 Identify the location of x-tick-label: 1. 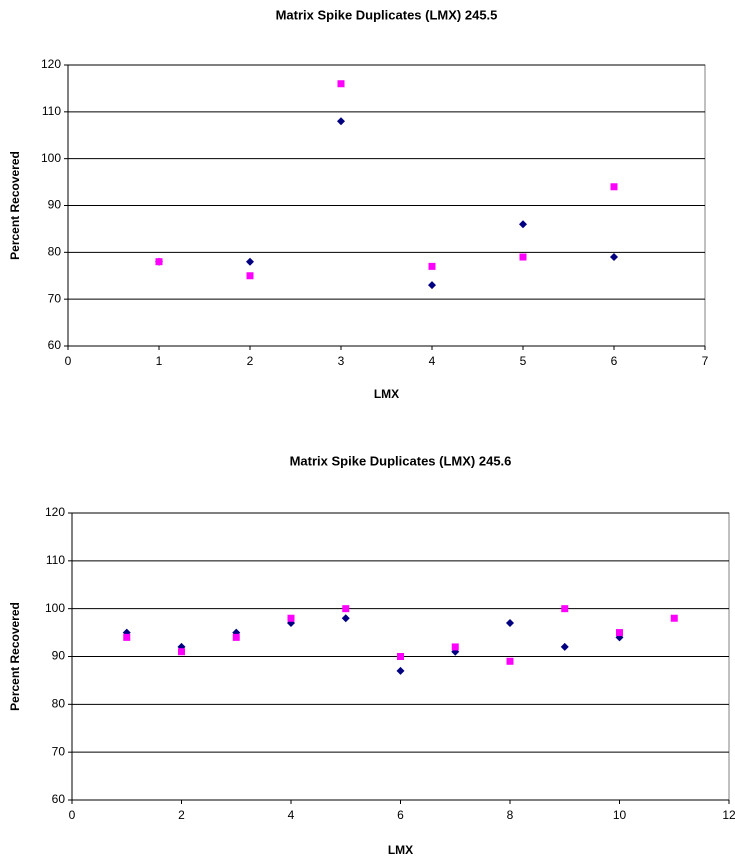
(159, 361).